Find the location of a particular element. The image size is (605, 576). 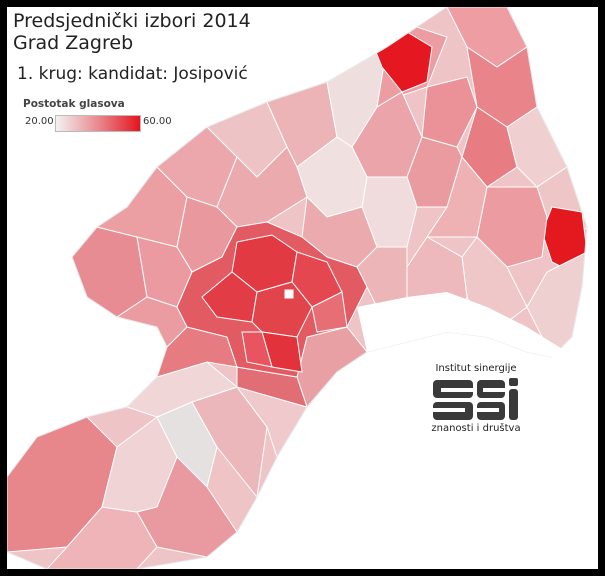

title-line-2: Grad Zagreb is located at coordinates (73, 43).